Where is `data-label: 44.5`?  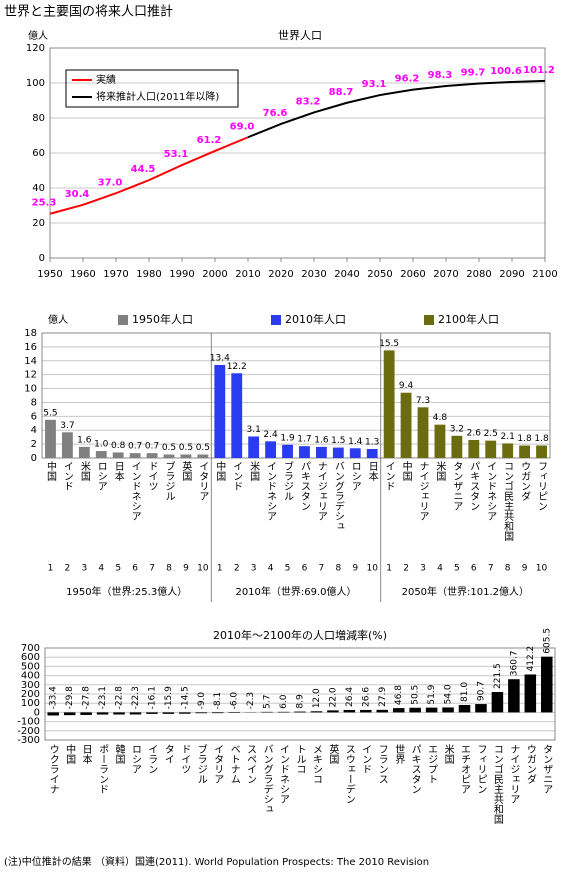 data-label: 44.5 is located at coordinates (143, 169).